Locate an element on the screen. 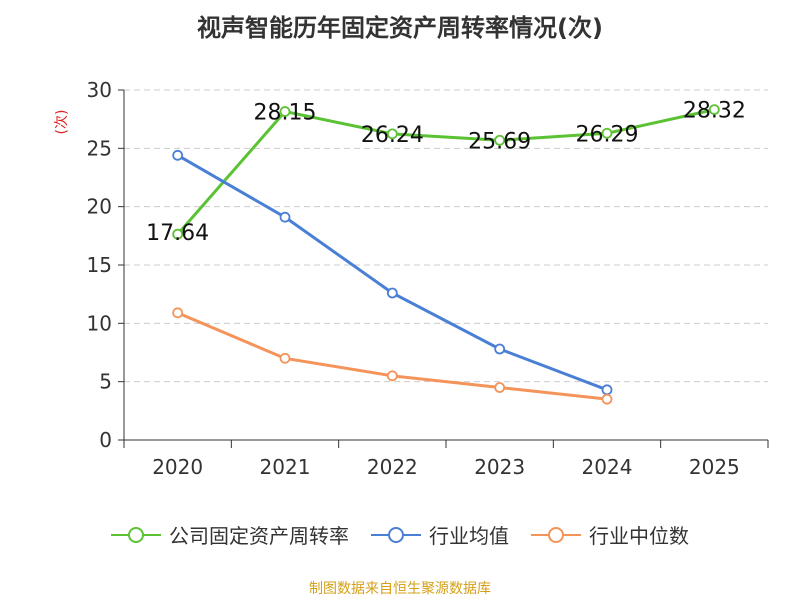  legend-label: 公司固定资产周转率 is located at coordinates (259, 536).